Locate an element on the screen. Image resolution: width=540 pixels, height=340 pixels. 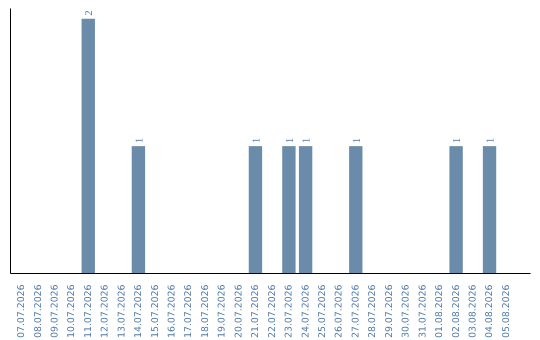
x-tick-label: 10.07.2026 is located at coordinates (72, 311).